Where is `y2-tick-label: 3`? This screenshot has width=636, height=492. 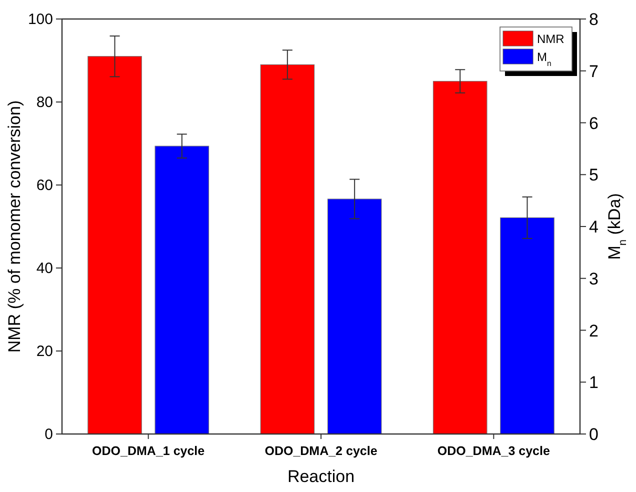 y2-tick-label: 3 is located at coordinates (593, 278).